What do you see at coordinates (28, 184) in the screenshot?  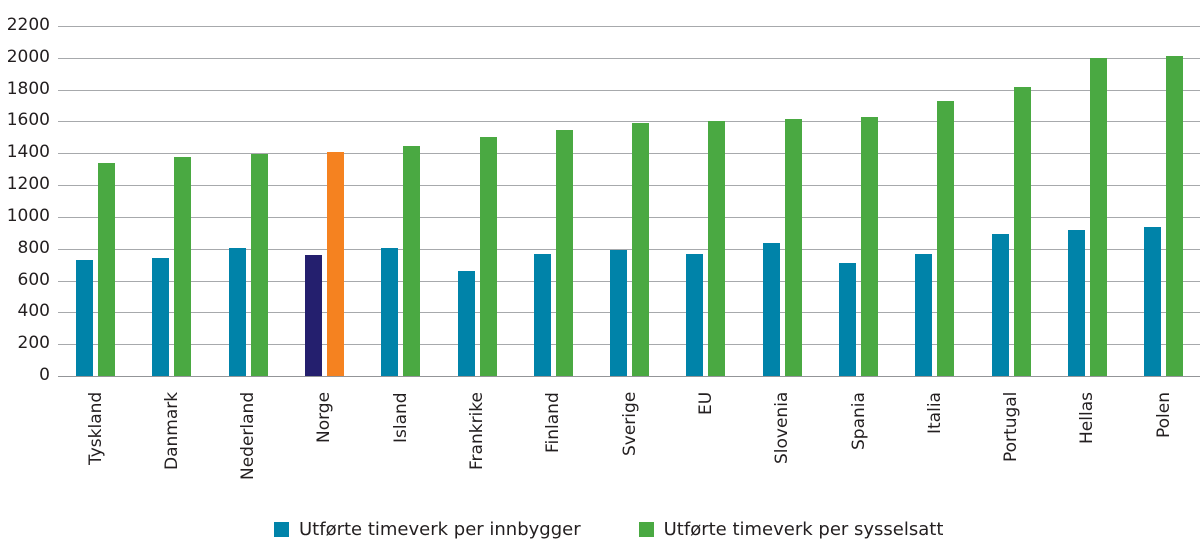 I see `y-tick-label: 1200` at bounding box center [28, 184].